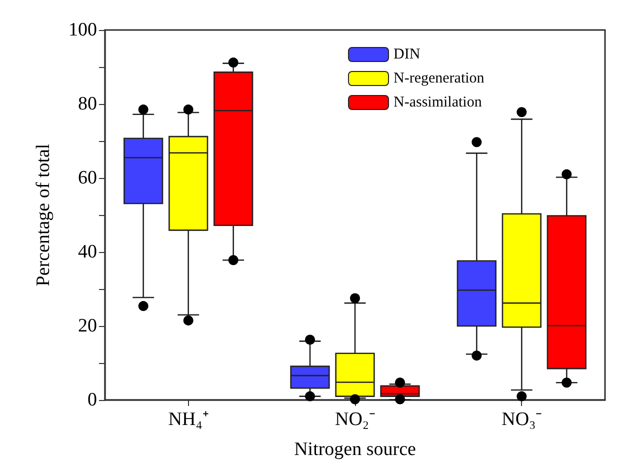 This screenshot has width=635, height=475. Describe the element at coordinates (438, 102) in the screenshot. I see `legend-label: N-assimilation` at that location.